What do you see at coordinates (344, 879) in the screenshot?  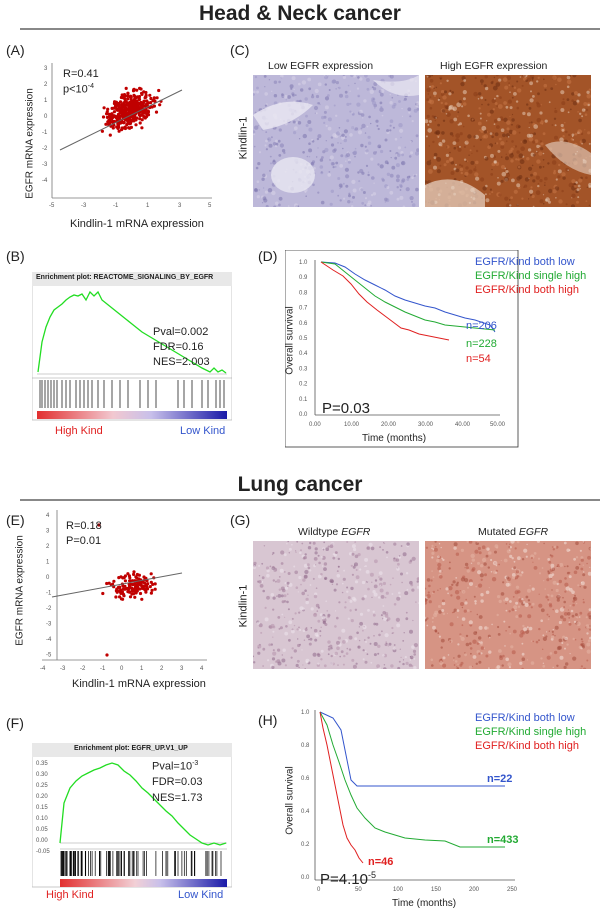 I see `km-pval-h-base: P=4.10` at bounding box center [344, 879].